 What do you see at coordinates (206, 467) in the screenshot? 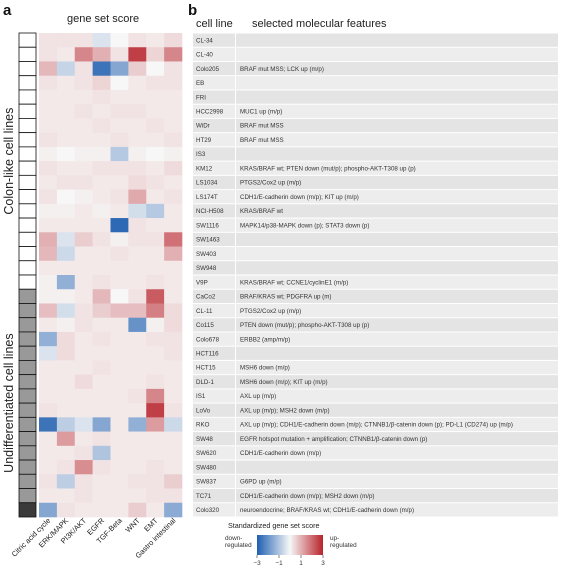
I see `cell-line-name: SW480` at bounding box center [206, 467].